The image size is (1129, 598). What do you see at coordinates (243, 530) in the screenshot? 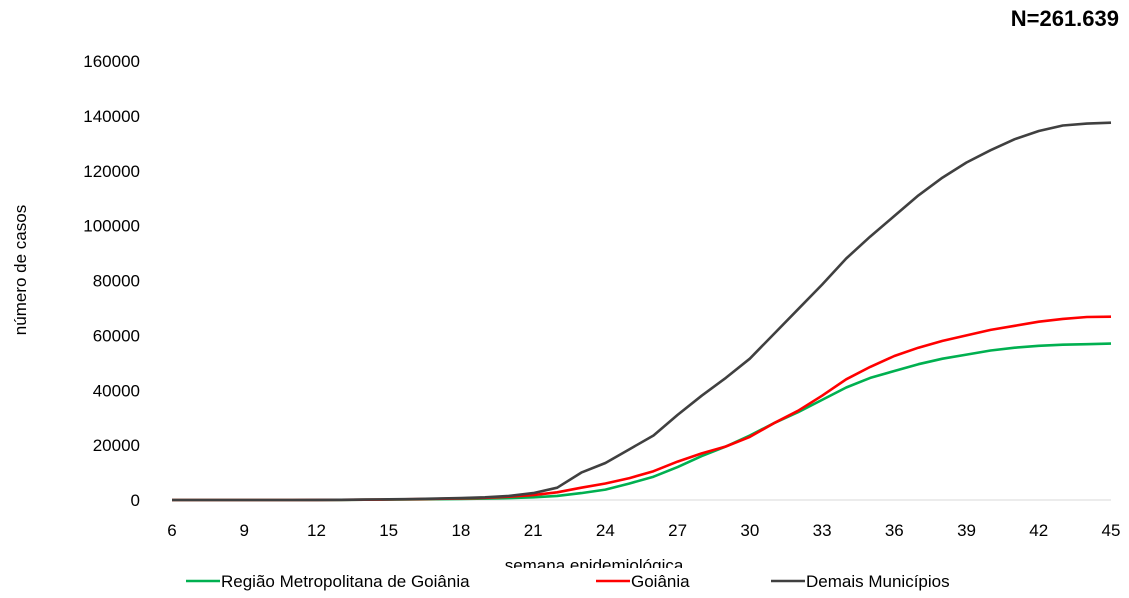
I see `x-tick-label: 9` at bounding box center [243, 530].